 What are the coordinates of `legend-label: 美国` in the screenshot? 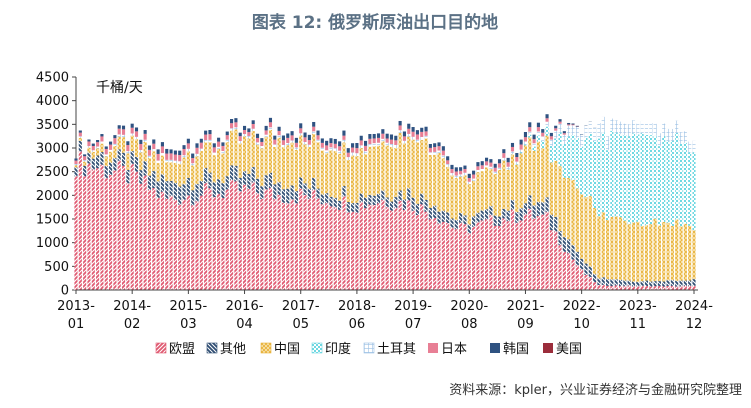 It's located at (569, 349).